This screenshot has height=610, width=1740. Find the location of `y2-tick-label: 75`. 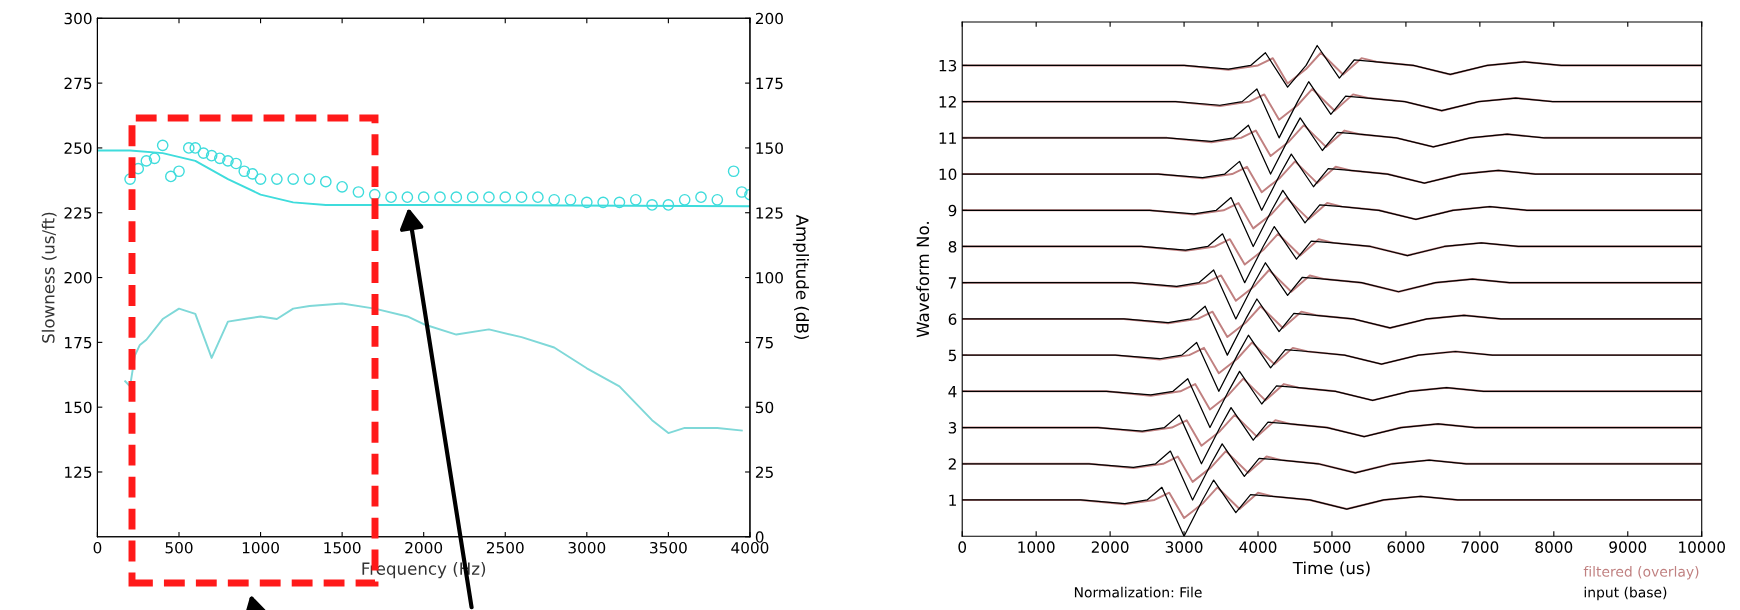

y2-tick-label: 75 is located at coordinates (764, 343).